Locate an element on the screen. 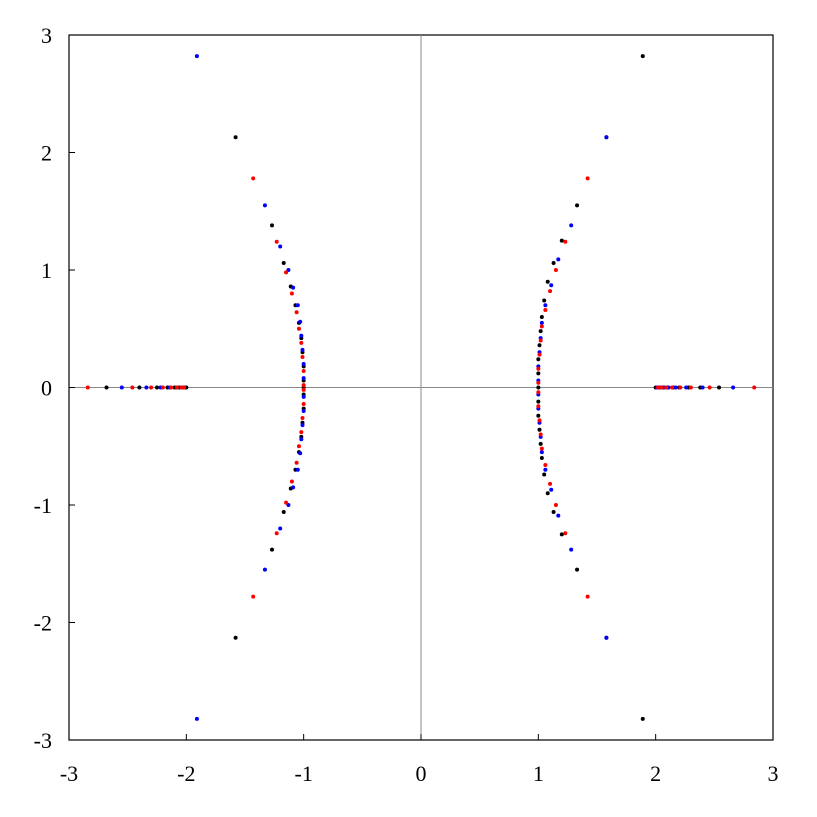  x-tick-label: 0 is located at coordinates (421, 773).